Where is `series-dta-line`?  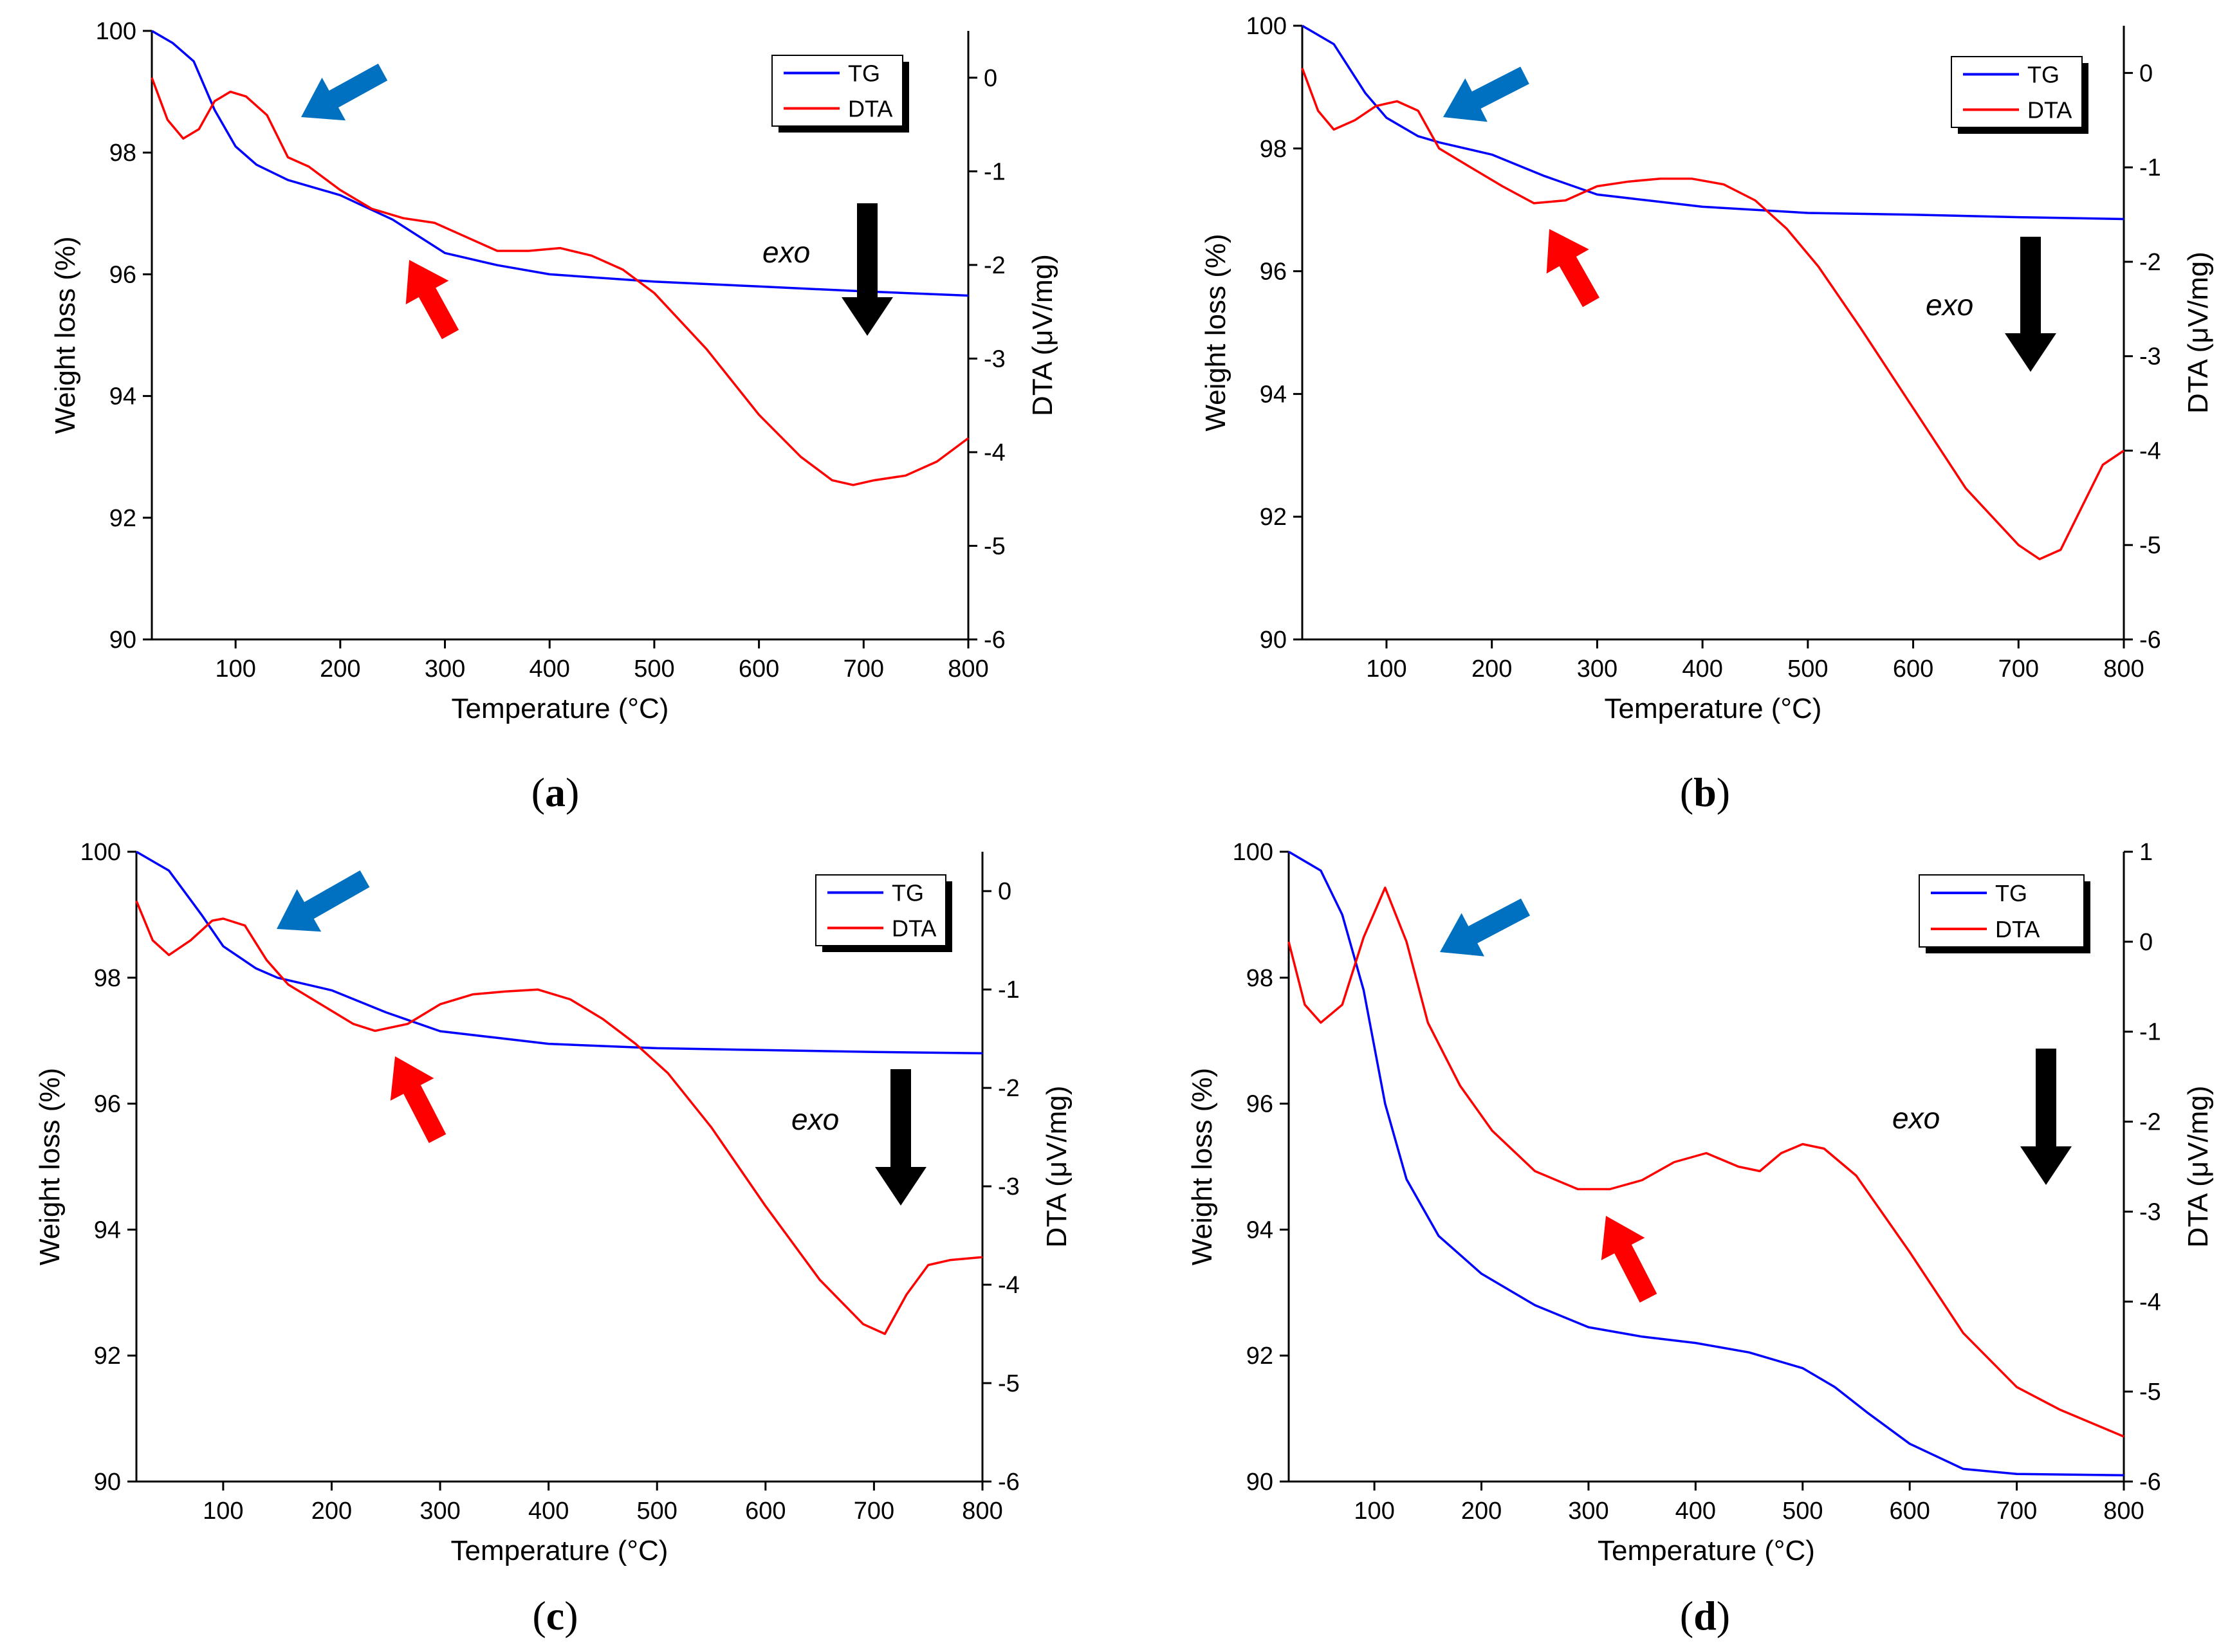 series-dta-line is located at coordinates (1706, 1162).